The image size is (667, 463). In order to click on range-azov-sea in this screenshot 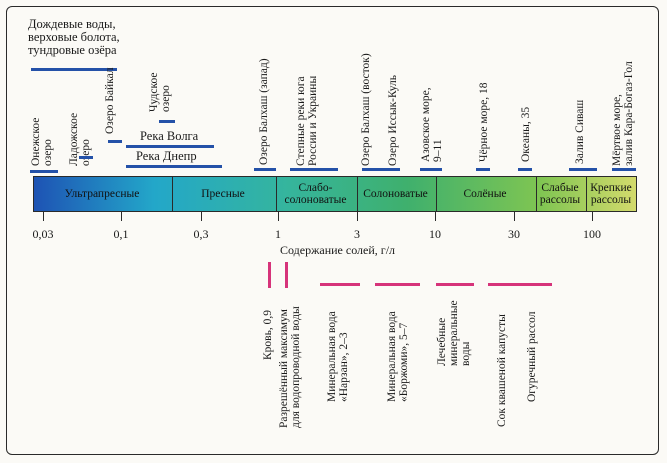, I will do `click(431, 169)`.